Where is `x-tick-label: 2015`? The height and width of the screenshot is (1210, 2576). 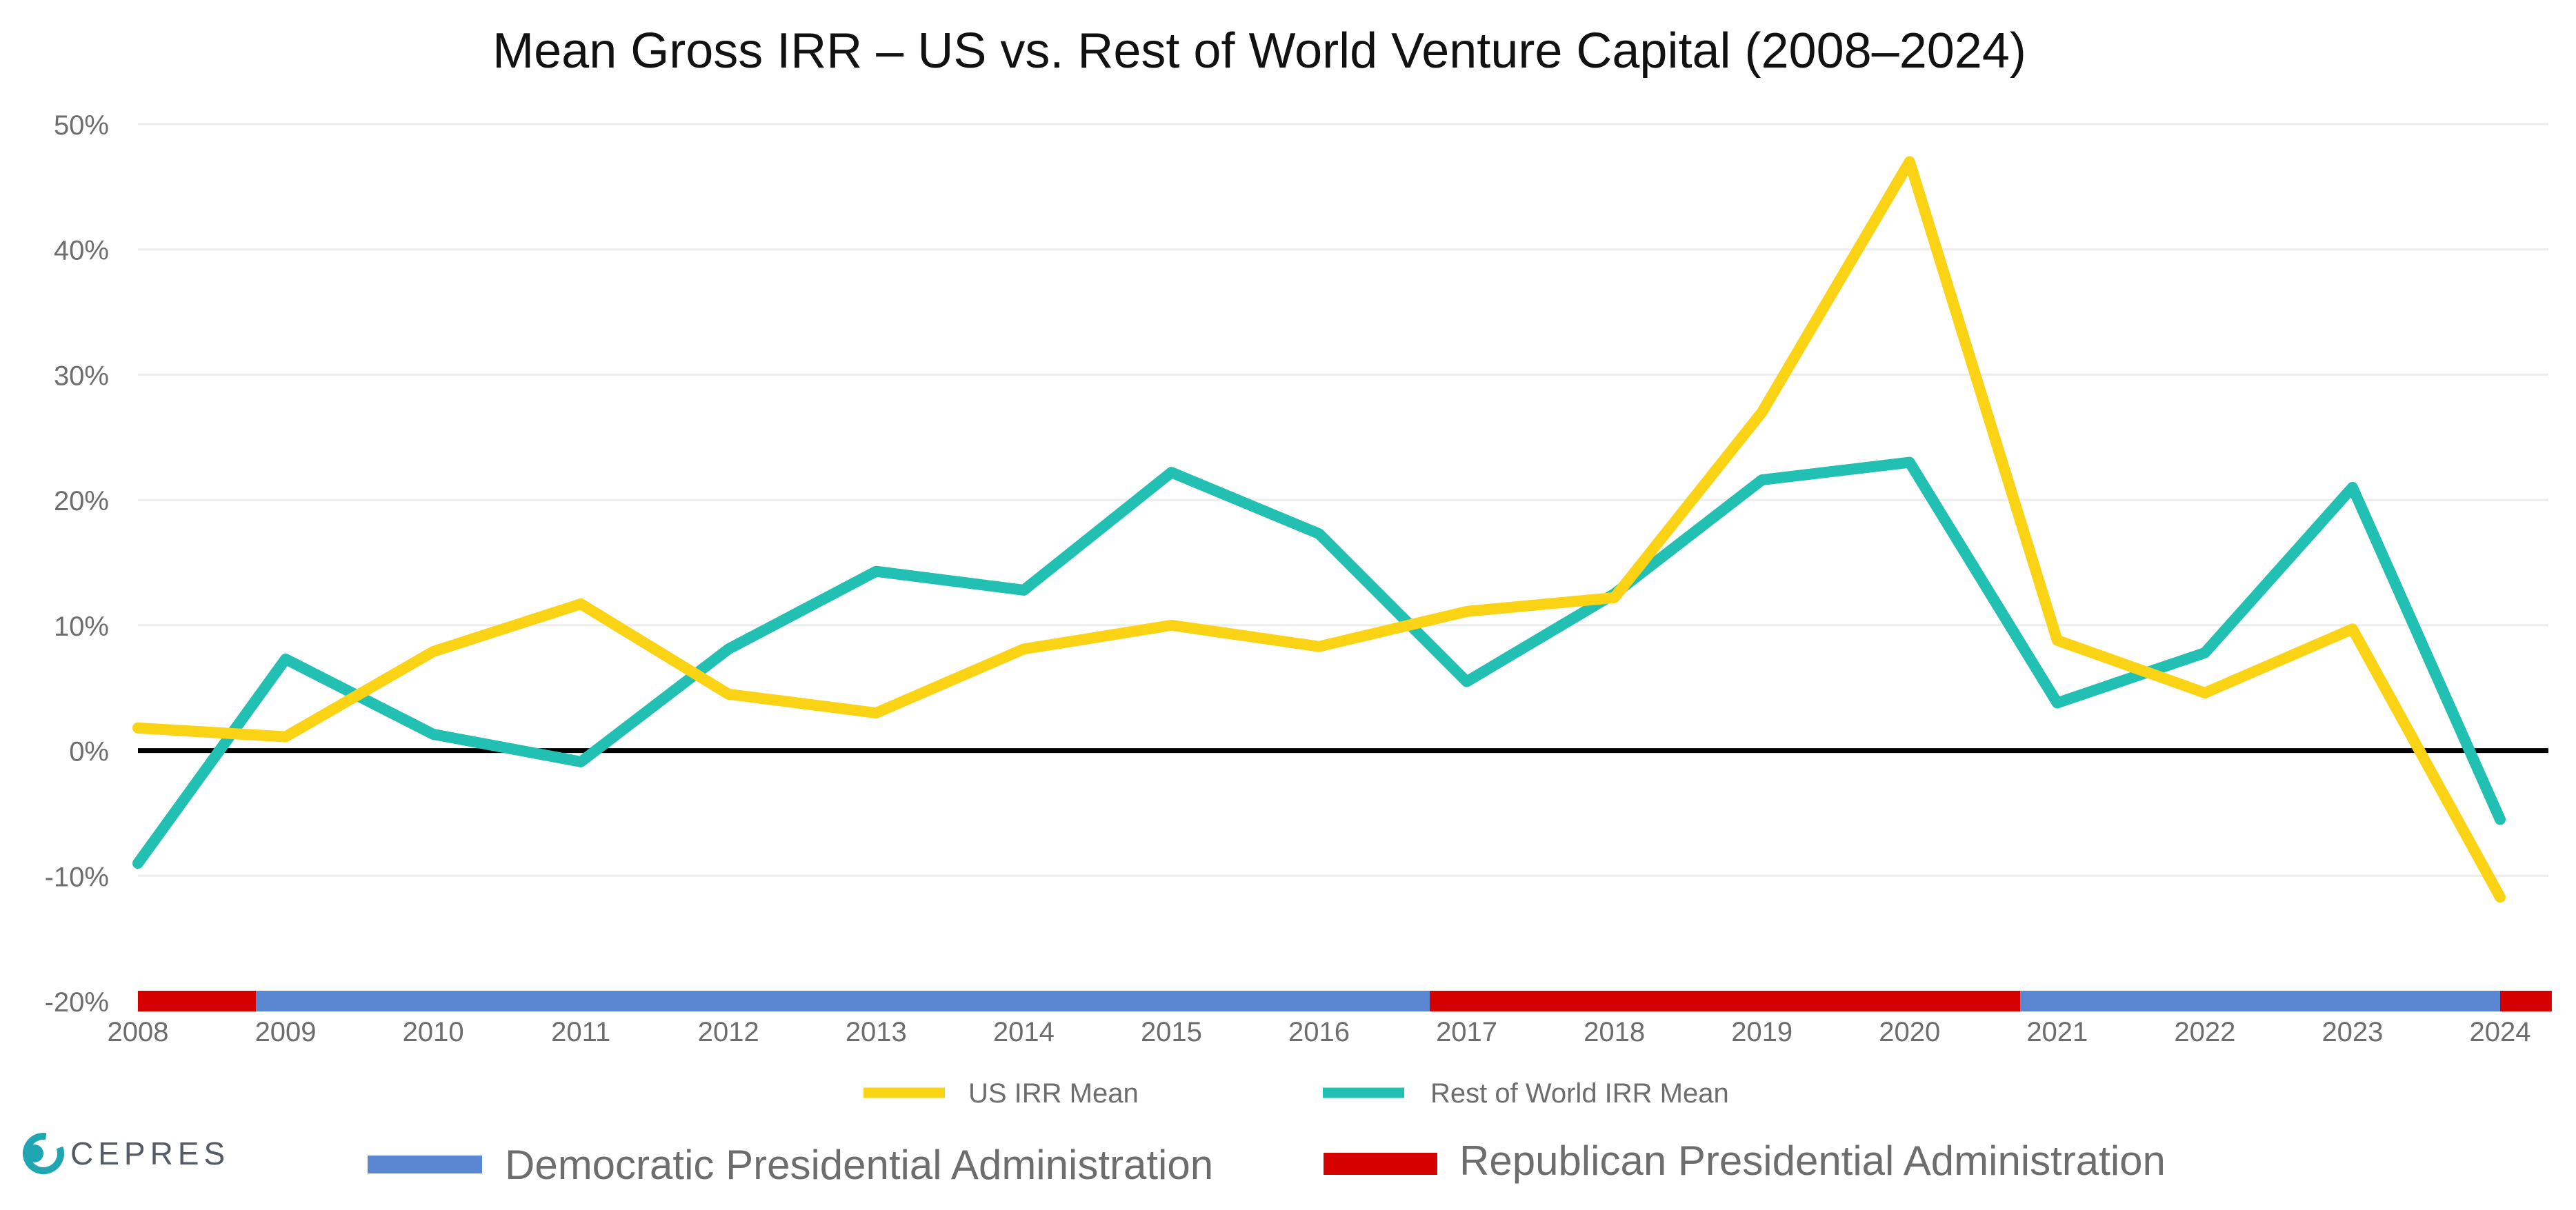 x-tick-label: 2015 is located at coordinates (1171, 1032).